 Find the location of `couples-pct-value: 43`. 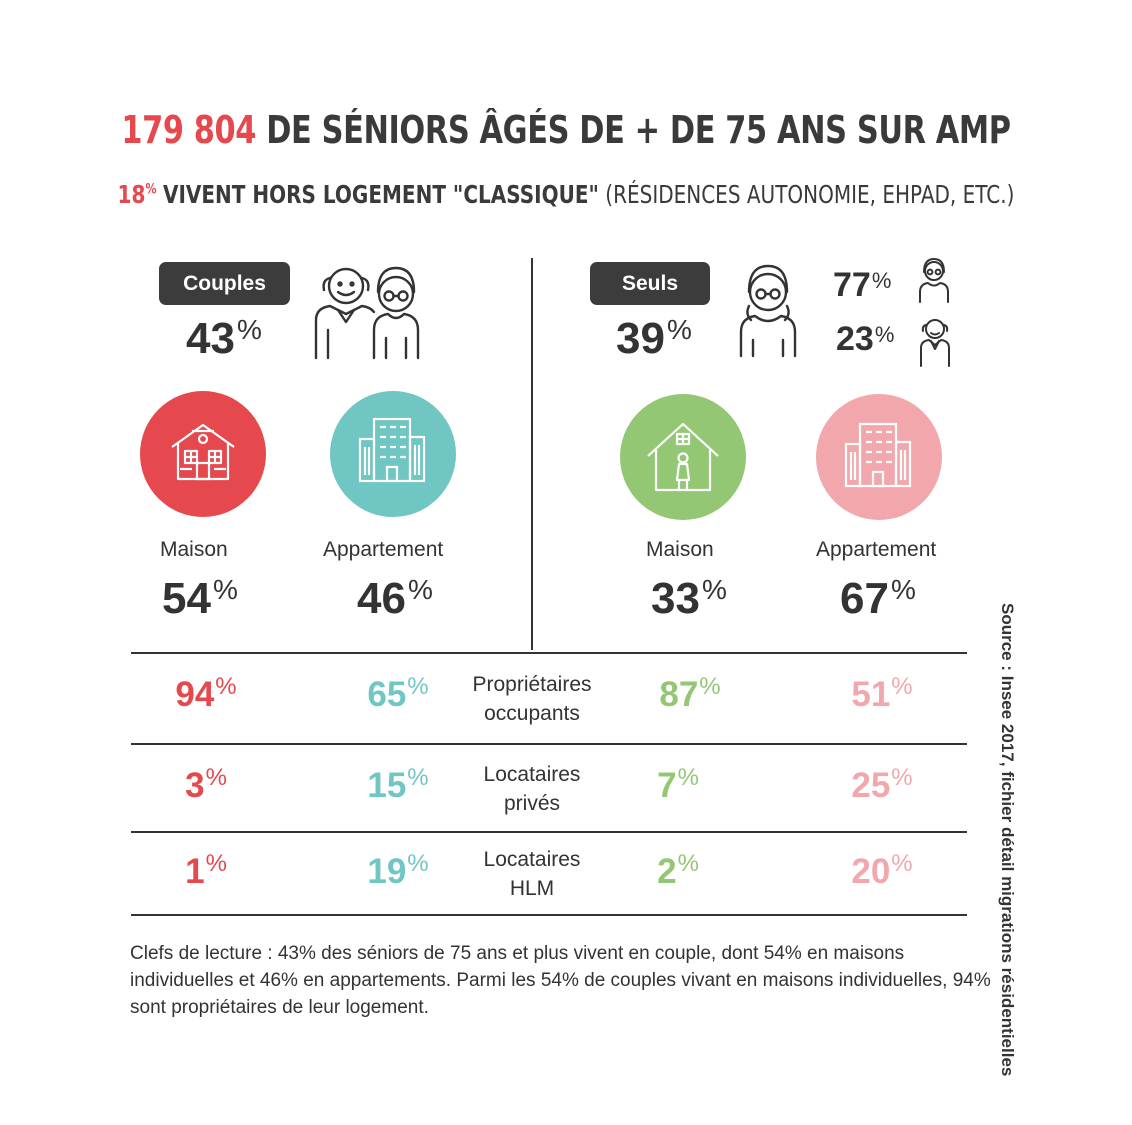

couples-pct-value: 43 is located at coordinates (210, 338).